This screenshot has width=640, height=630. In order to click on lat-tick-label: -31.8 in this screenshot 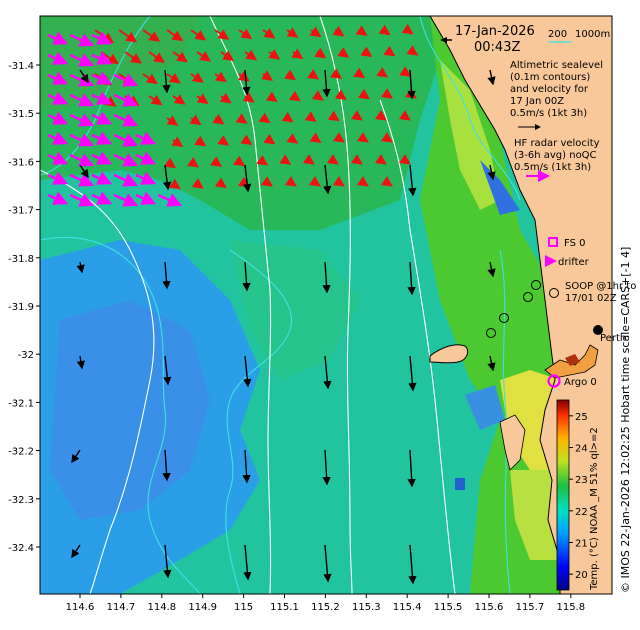, I will do `click(21, 259)`.